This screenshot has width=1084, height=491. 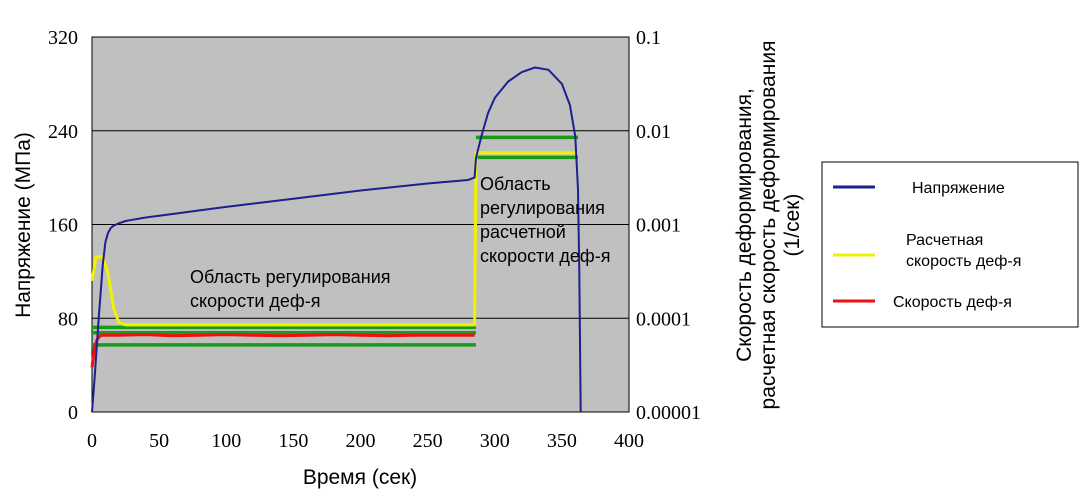 I want to click on y-tick-label: 80, so click(x=68, y=319).